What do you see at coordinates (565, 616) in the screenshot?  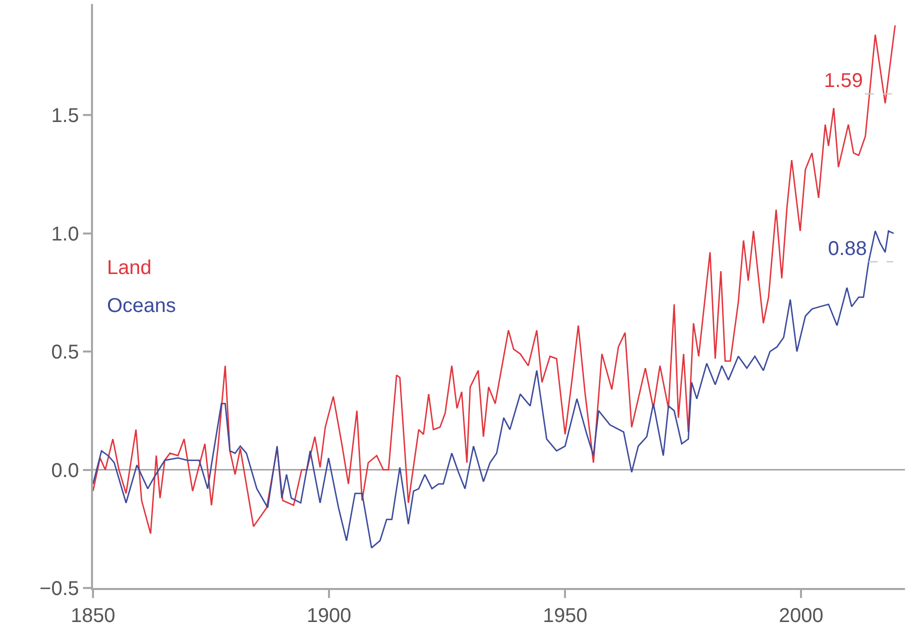 I see `x-tick-label: 1950` at bounding box center [565, 616].